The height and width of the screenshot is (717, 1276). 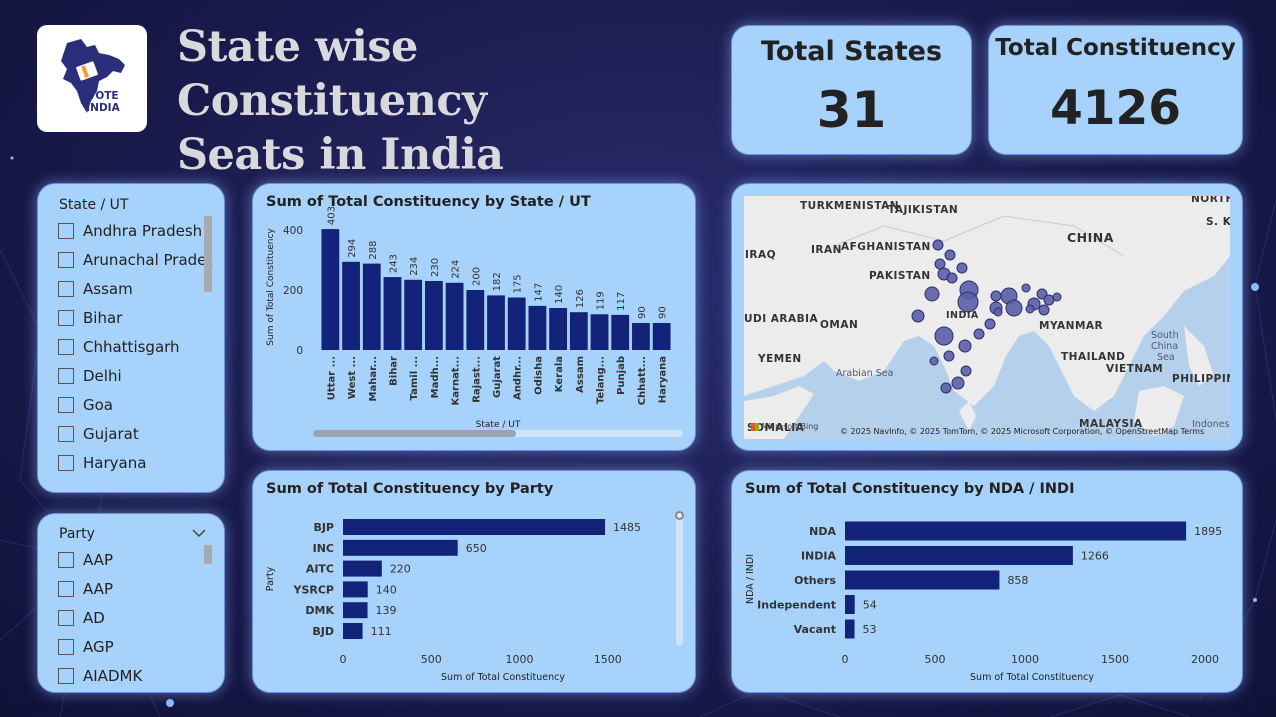 I want to click on data-label: 650, so click(x=476, y=548).